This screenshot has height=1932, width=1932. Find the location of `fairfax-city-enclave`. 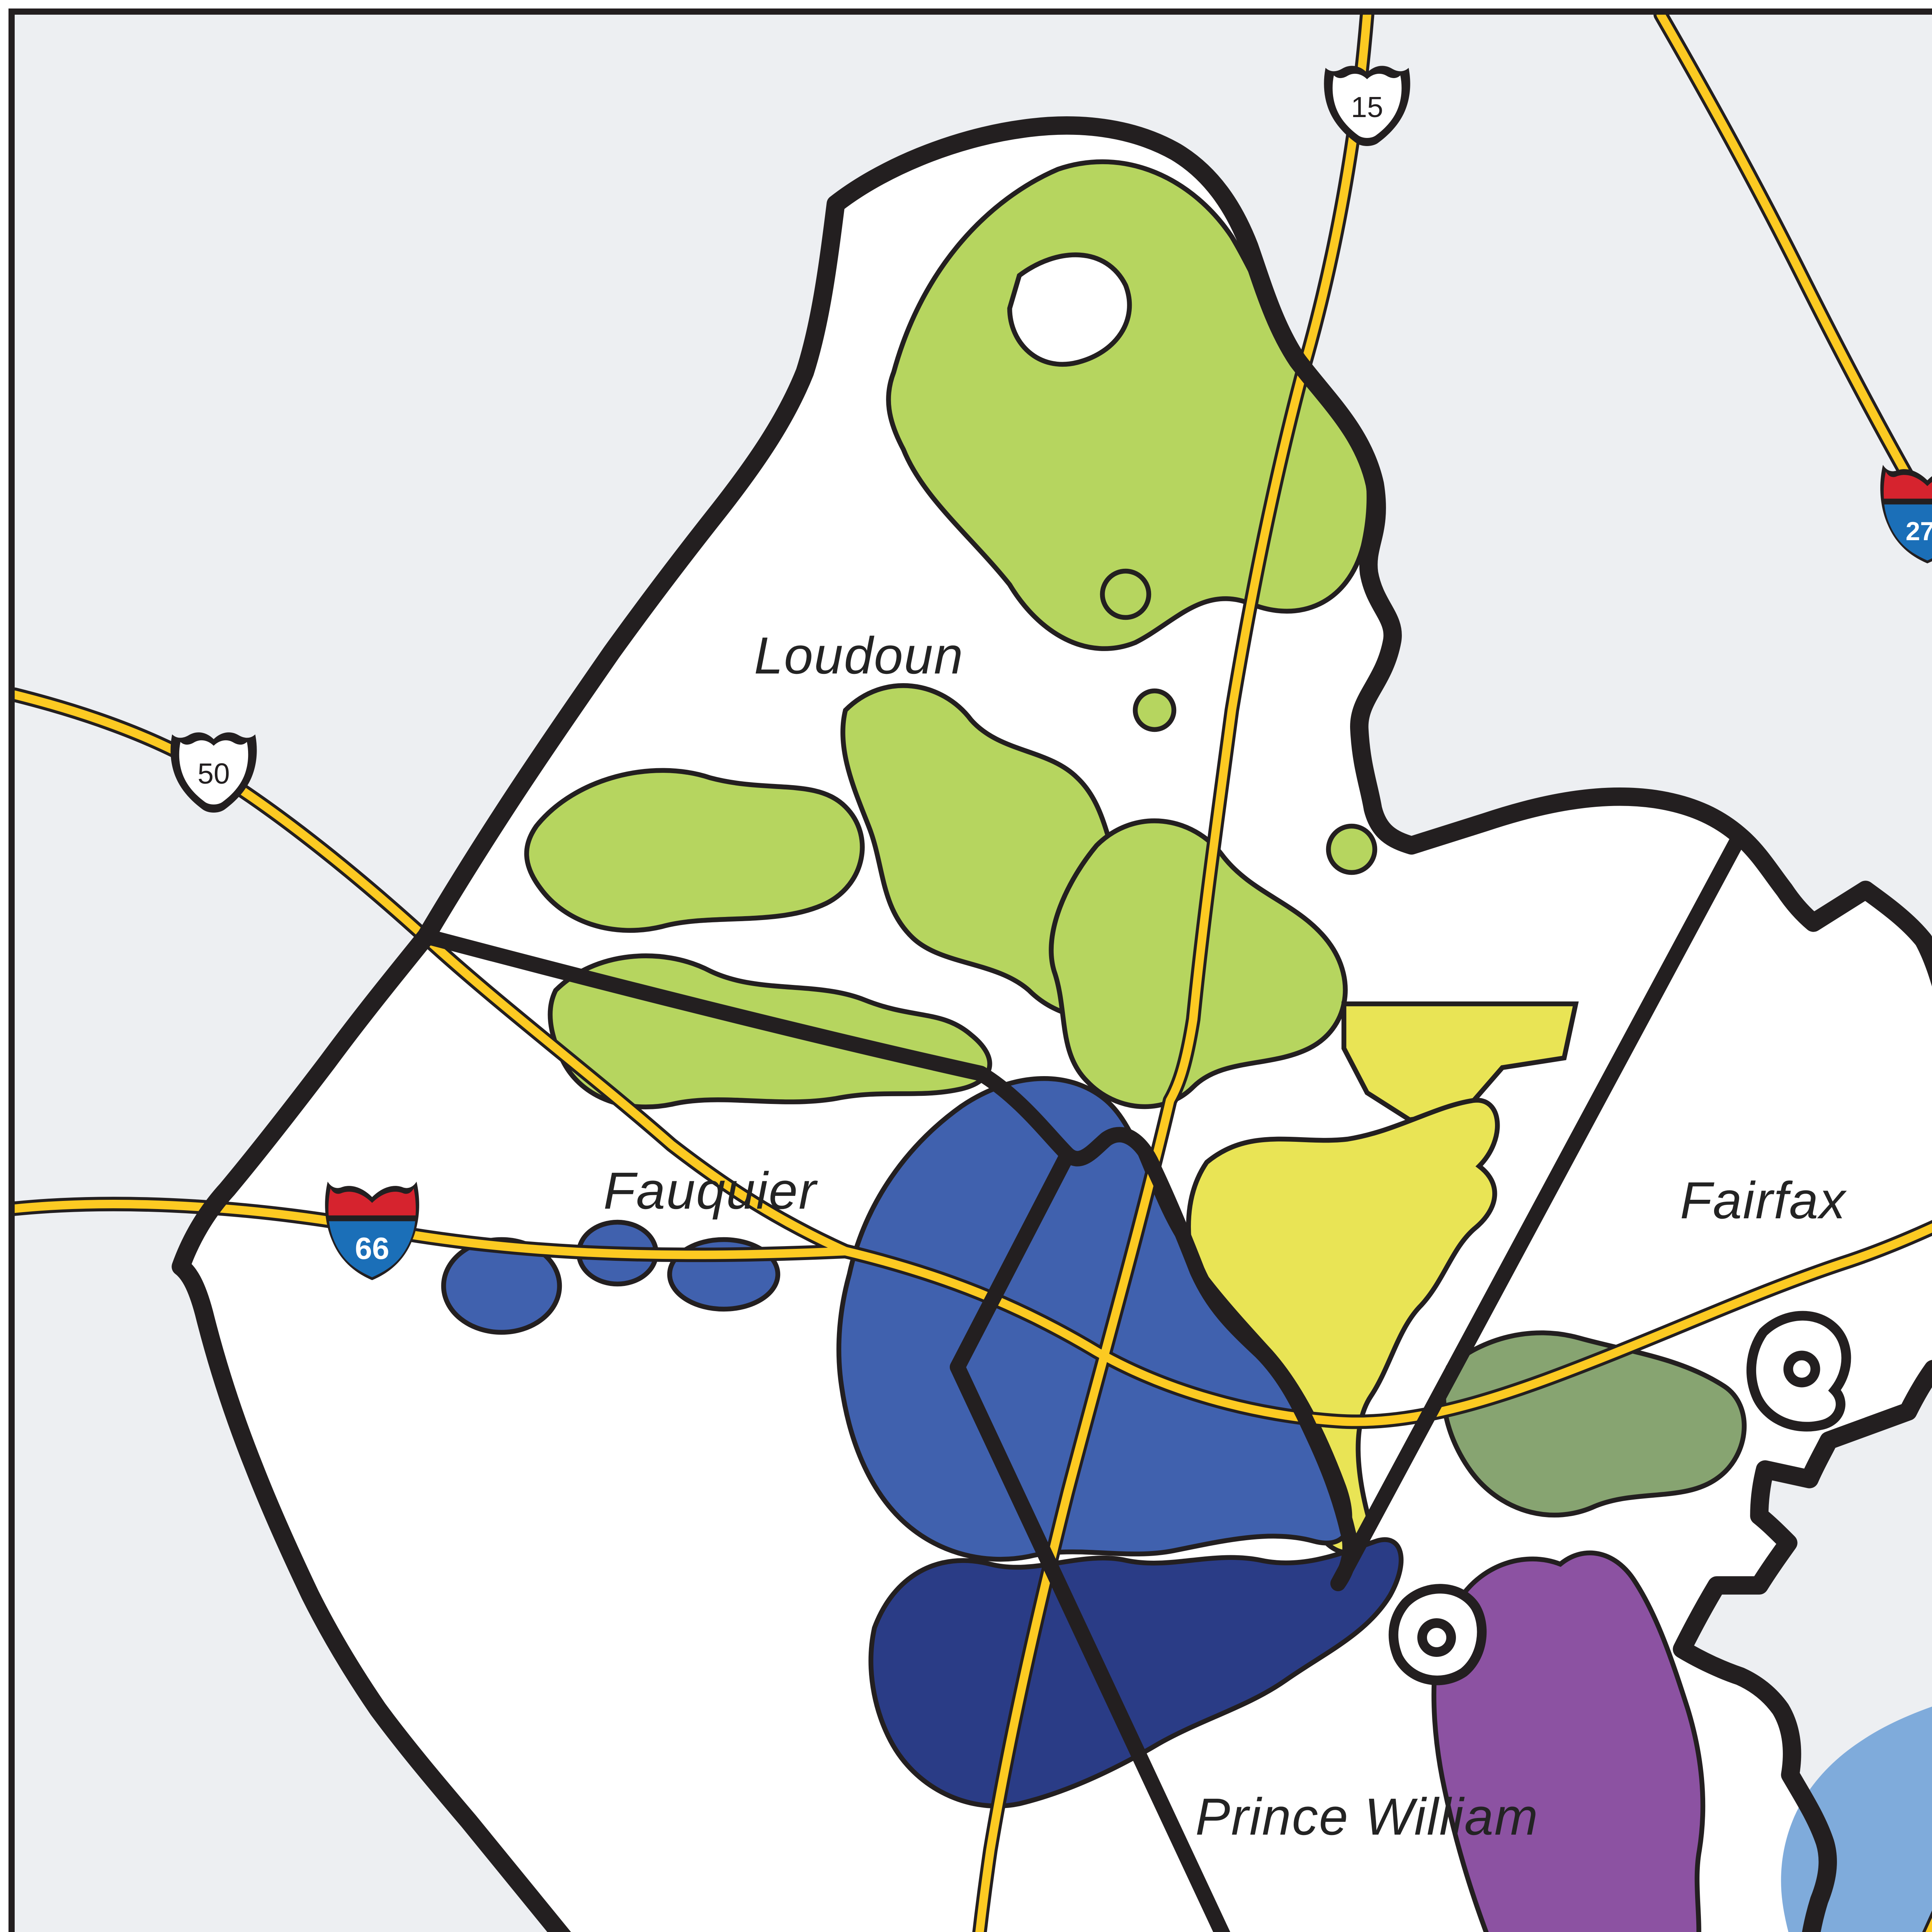

fairfax-city-enclave is located at coordinates (1799, 1371).